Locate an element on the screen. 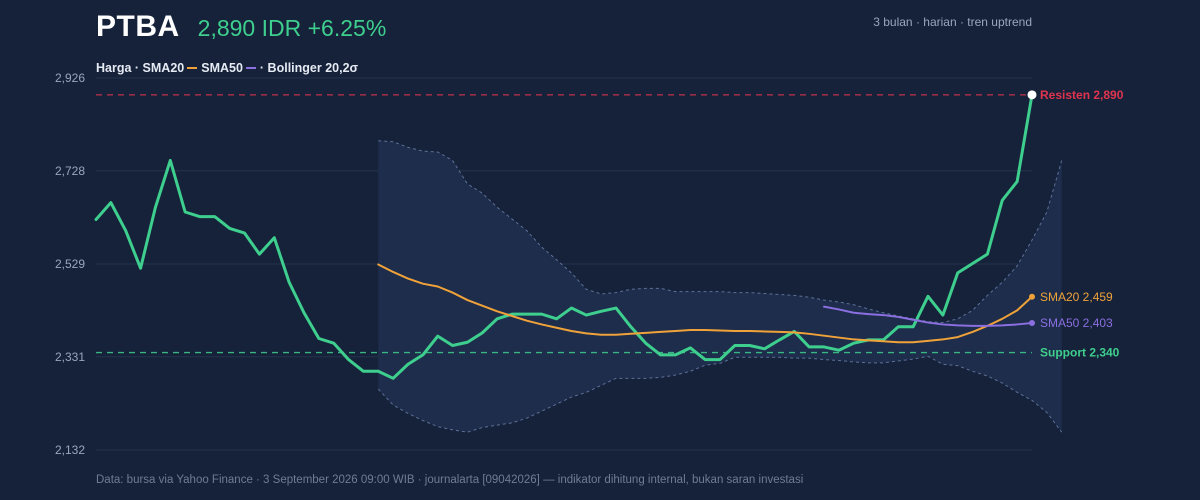  legend-sma20-swatch is located at coordinates (192, 68).